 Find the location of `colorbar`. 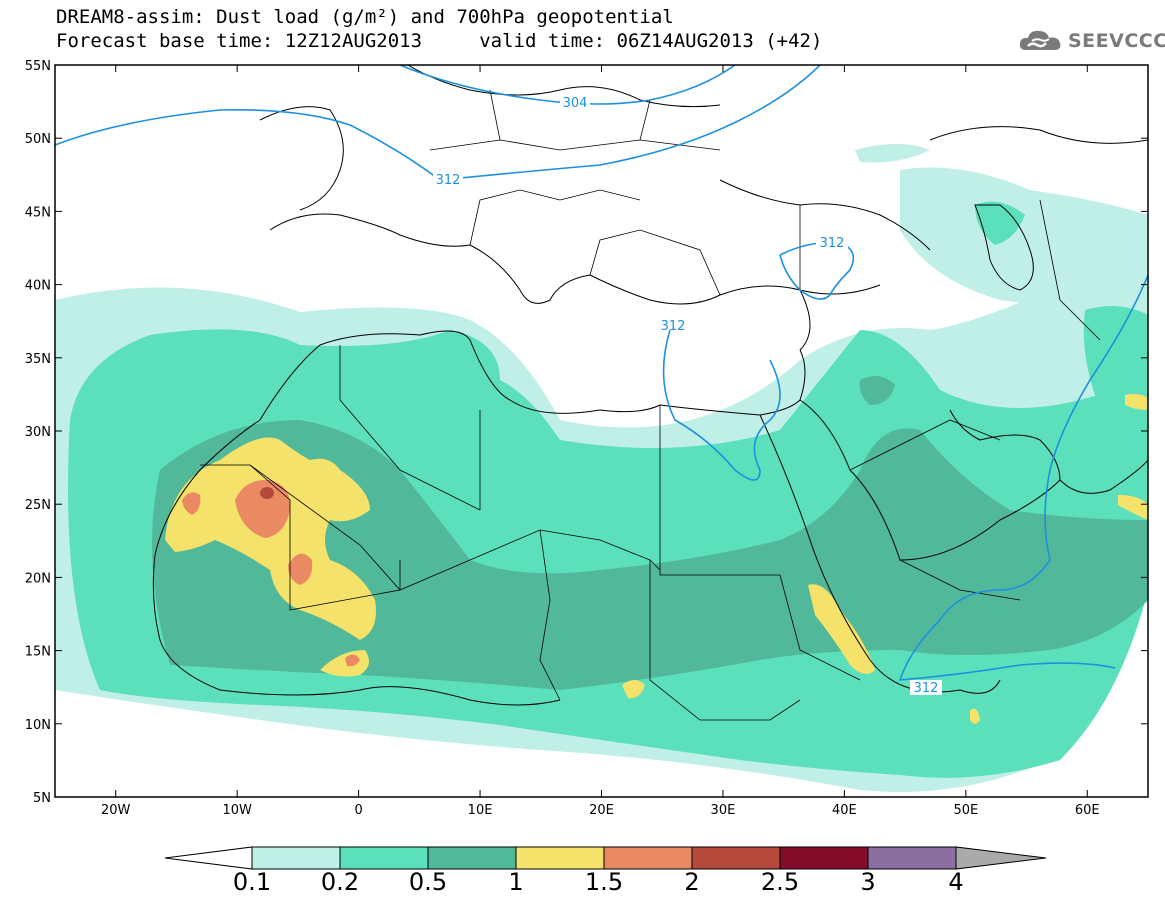

colorbar is located at coordinates (605, 858).